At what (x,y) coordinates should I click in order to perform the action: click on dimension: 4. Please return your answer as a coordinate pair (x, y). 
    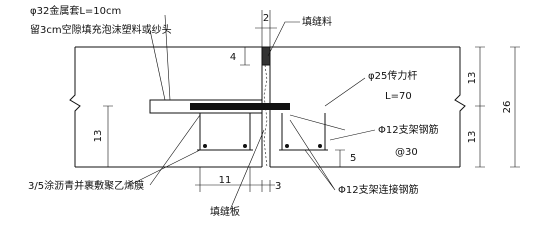
    Looking at the image, I should click on (233, 57).